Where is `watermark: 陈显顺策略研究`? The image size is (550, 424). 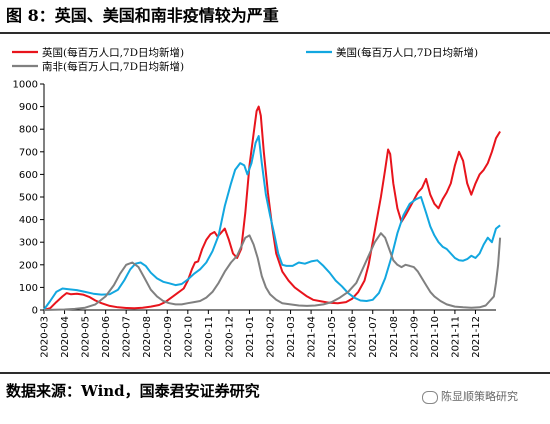
watermark: 陈显顺策略研究 is located at coordinates (470, 396).